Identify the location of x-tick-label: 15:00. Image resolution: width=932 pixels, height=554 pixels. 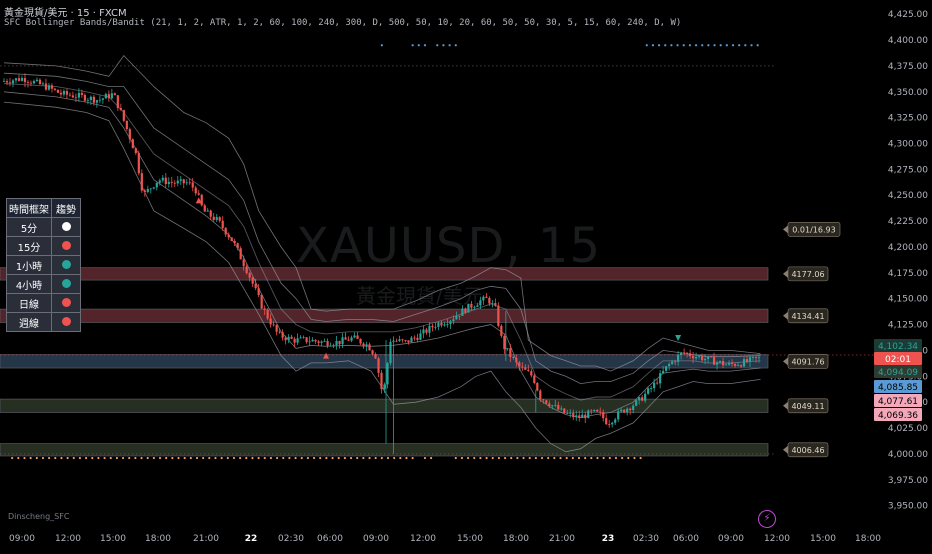
(823, 539).